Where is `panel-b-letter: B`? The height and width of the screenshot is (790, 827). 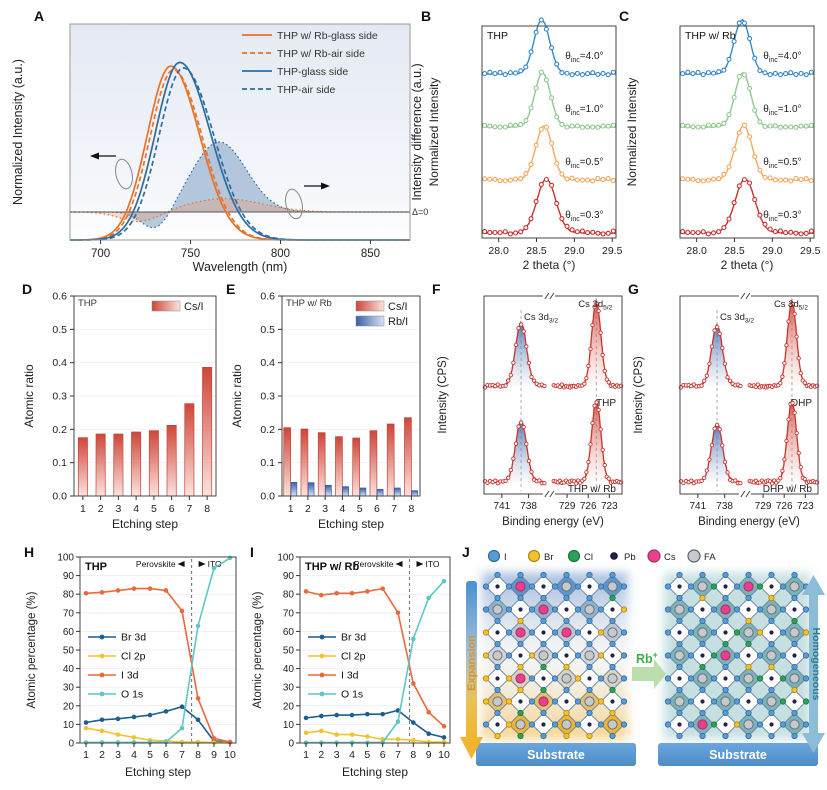
panel-b-letter: B is located at coordinates (426, 16).